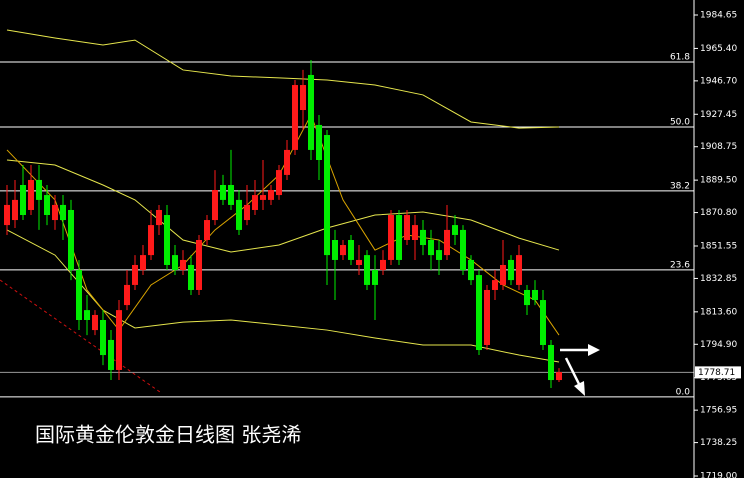 The width and height of the screenshot is (744, 478). What do you see at coordinates (683, 392) in the screenshot?
I see `fib-label: 0.0` at bounding box center [683, 392].